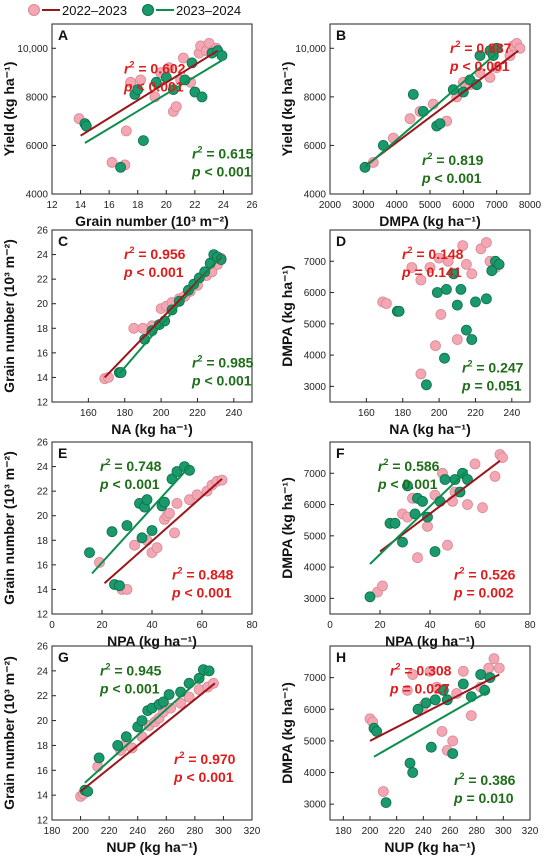 This screenshot has height=856, width=550. I want to click on x-tick-label-B: 7000, so click(497, 205).